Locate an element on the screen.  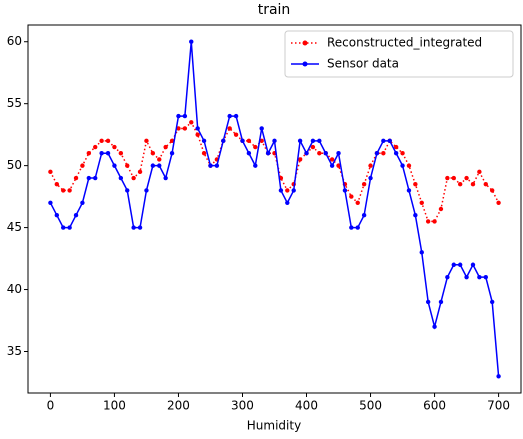
x-tick-label: 600 is located at coordinates (434, 406).